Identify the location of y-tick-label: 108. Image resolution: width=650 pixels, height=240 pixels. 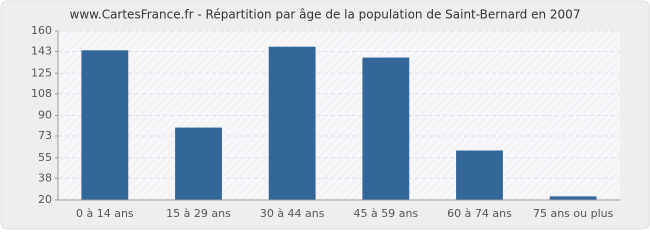
(41, 93).